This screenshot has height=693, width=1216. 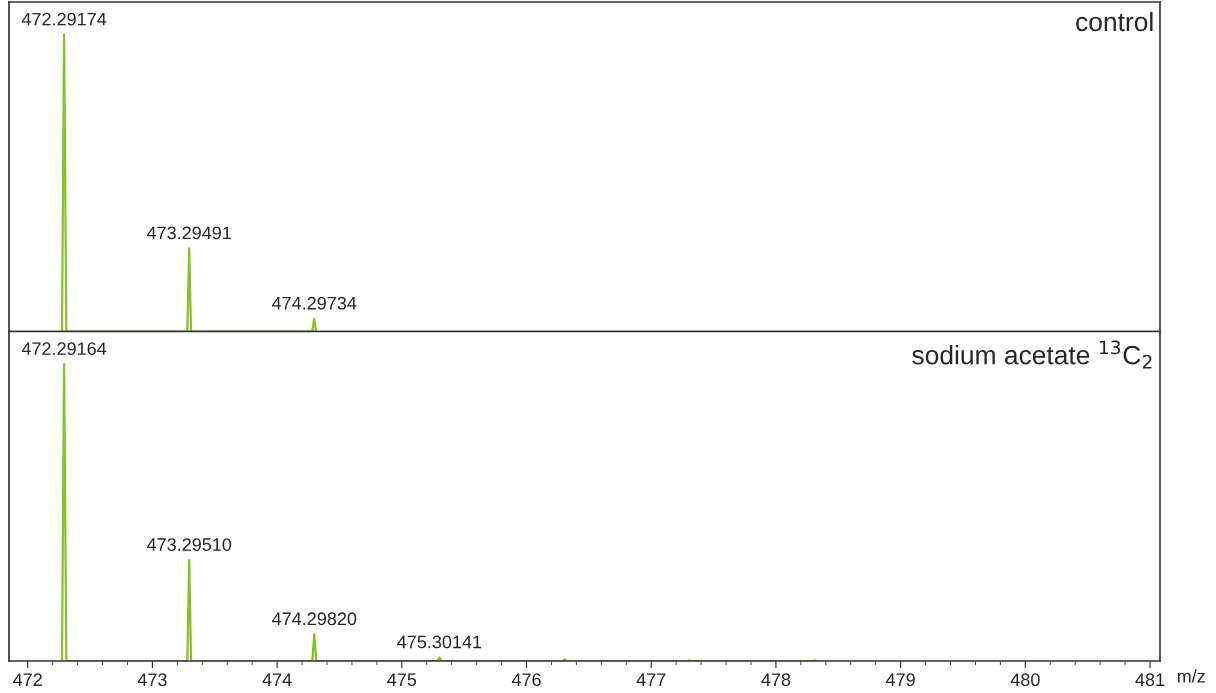 What do you see at coordinates (1191, 676) in the screenshot?
I see `x-axis-title: m/z` at bounding box center [1191, 676].